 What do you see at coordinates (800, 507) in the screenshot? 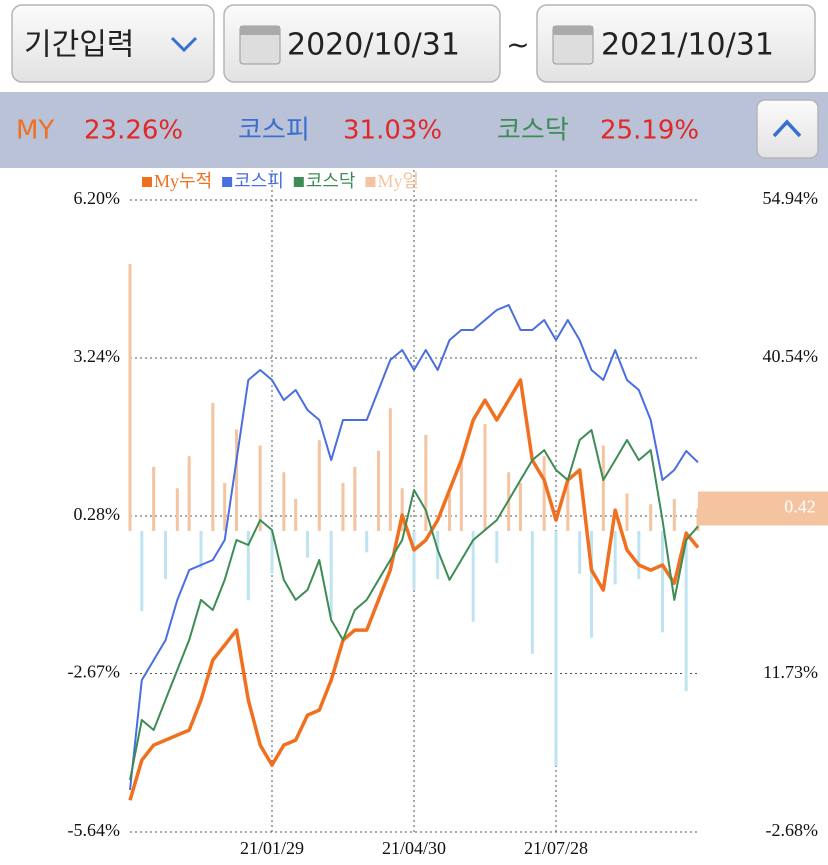
I see `last-value-label: 0.42` at bounding box center [800, 507].